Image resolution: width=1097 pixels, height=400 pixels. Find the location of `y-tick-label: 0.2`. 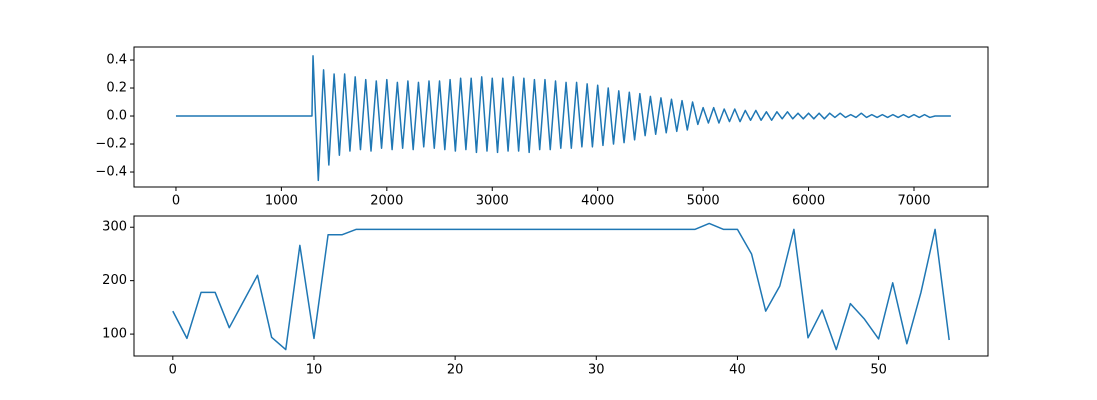

y-tick-label: 0.2 is located at coordinates (116, 88).